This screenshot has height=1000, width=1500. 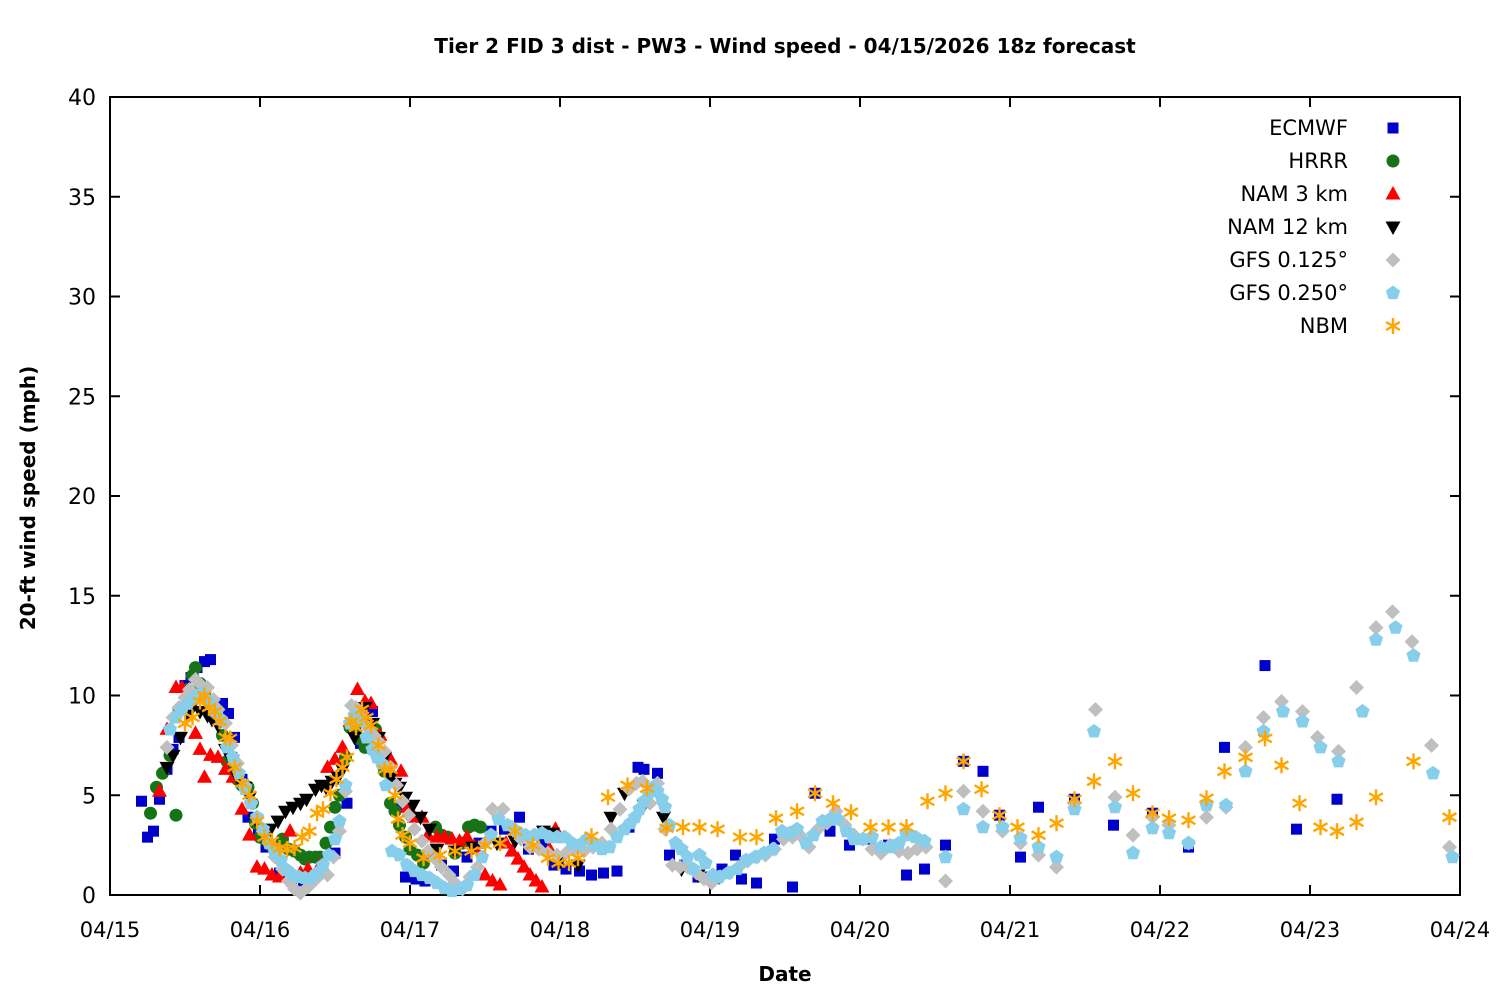 I want to click on y-tick-label: 25, so click(x=82, y=397).